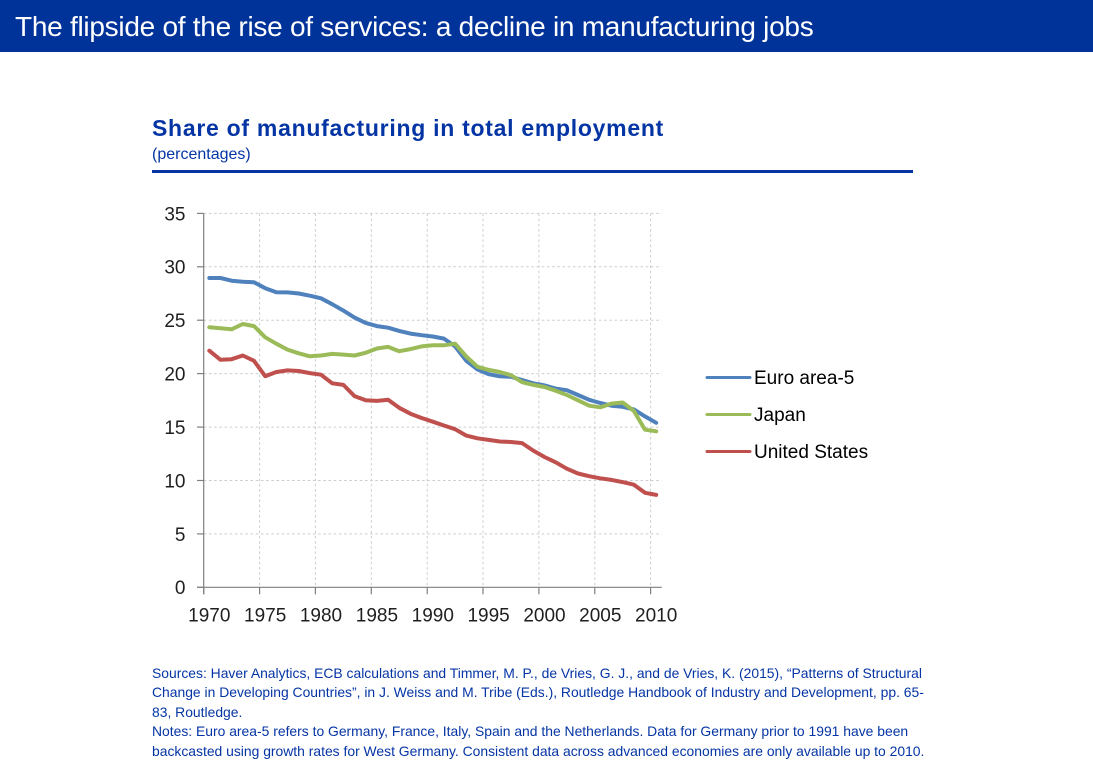 The width and height of the screenshot is (1093, 776). Describe the element at coordinates (209, 616) in the screenshot. I see `svg-text: 1970` at that location.